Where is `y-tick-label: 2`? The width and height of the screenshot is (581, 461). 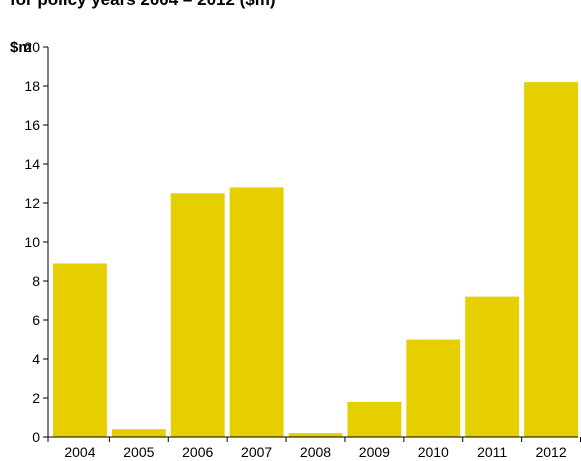
y-tick-label: 2 is located at coordinates (36, 398).